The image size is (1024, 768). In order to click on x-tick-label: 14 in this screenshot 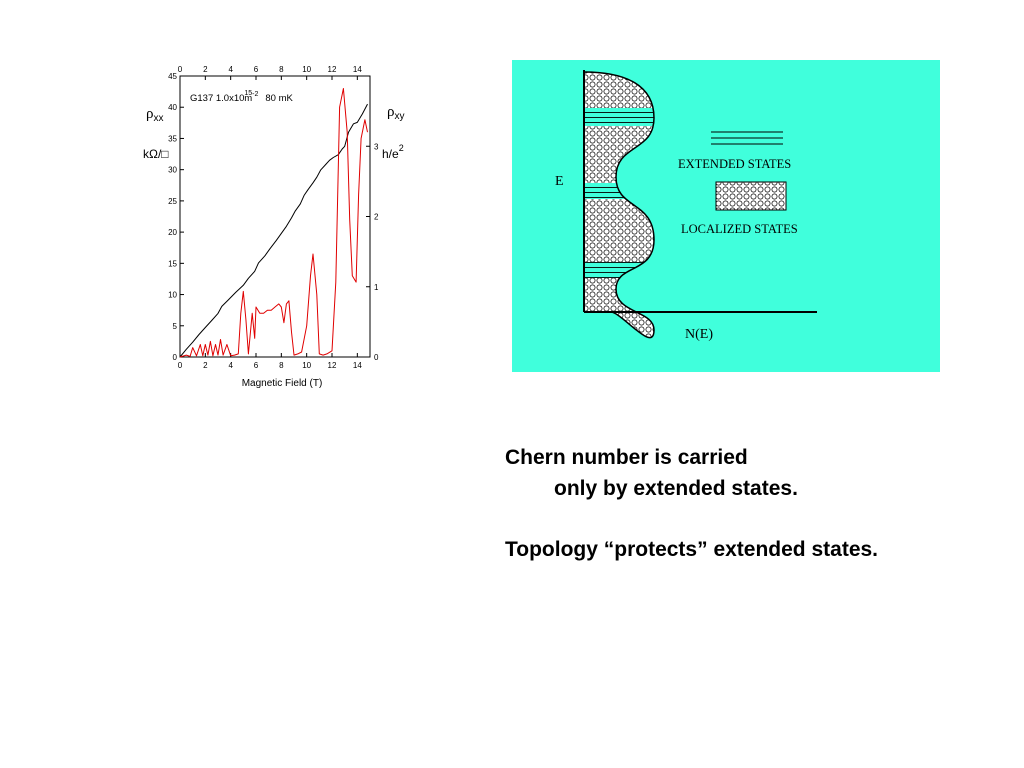, I will do `click(357, 365)`.